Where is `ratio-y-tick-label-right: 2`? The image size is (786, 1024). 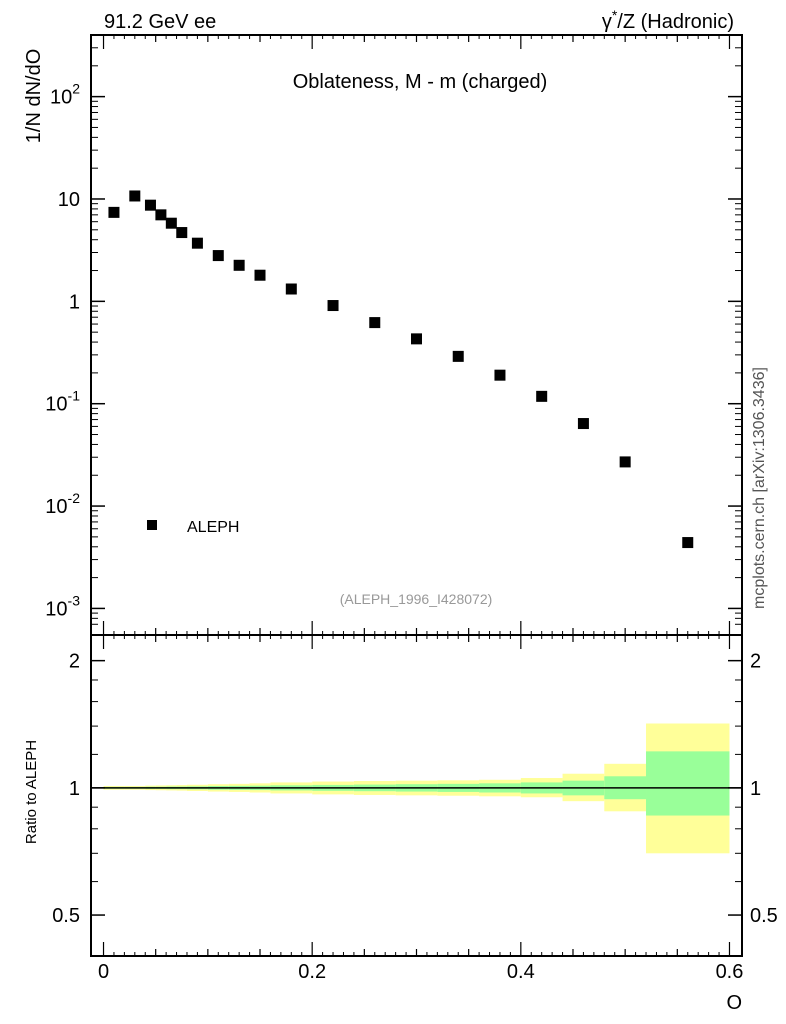 ratio-y-tick-label-right: 2 is located at coordinates (755, 662).